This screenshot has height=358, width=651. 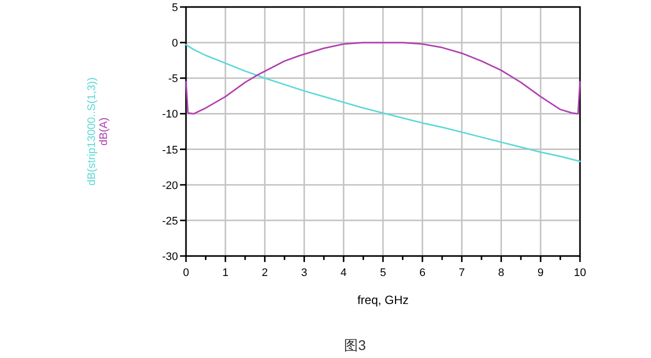 What do you see at coordinates (383, 273) in the screenshot?
I see `x-tick-label: 5` at bounding box center [383, 273].